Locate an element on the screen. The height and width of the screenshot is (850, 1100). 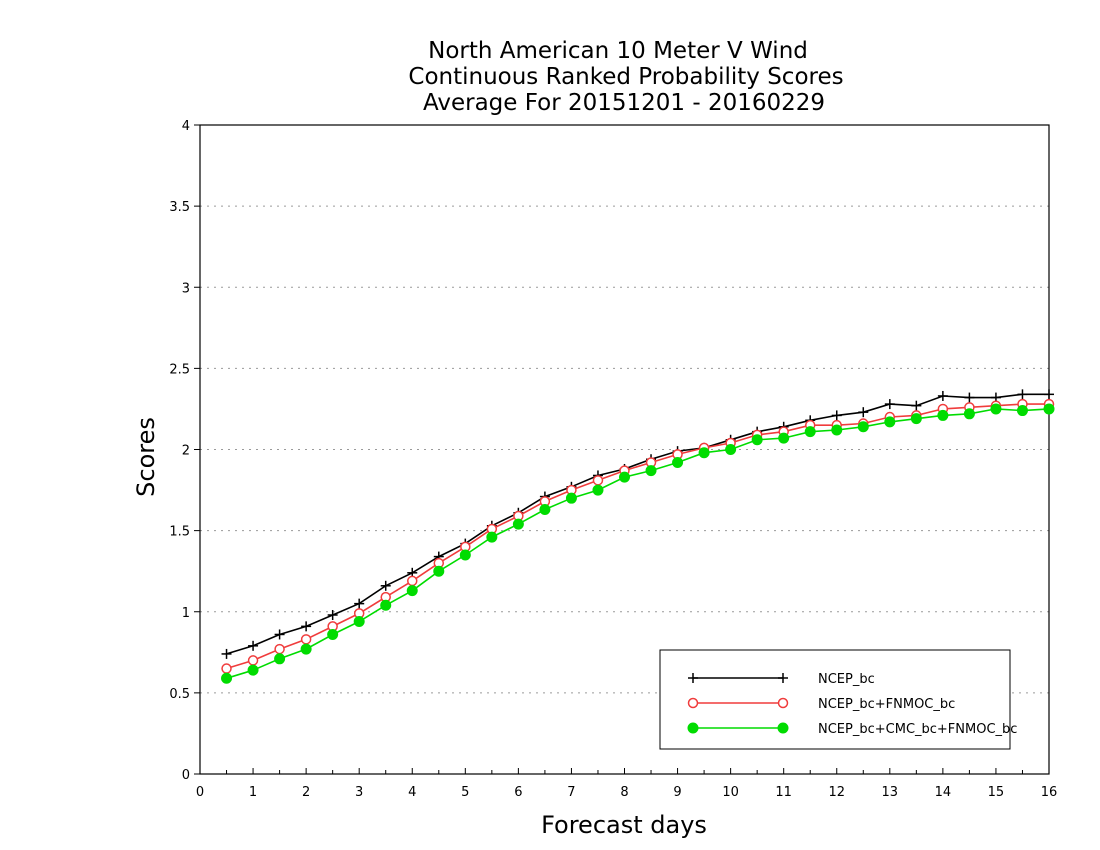
x-tick-label: 0 is located at coordinates (200, 792).